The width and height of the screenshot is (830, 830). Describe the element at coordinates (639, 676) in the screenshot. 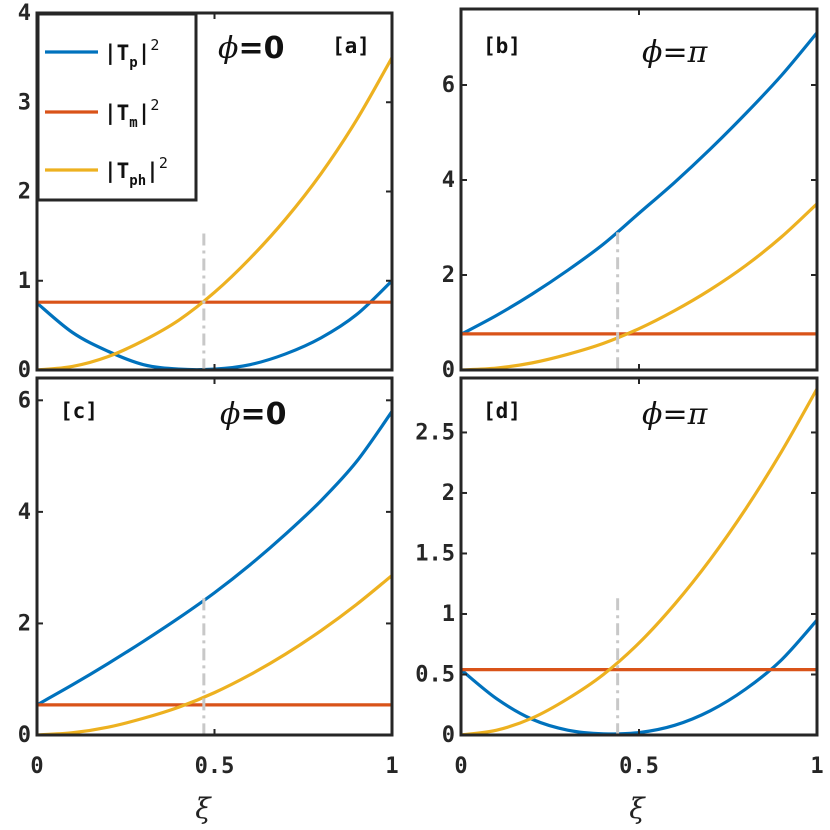

I see `series-line-tp` at that location.